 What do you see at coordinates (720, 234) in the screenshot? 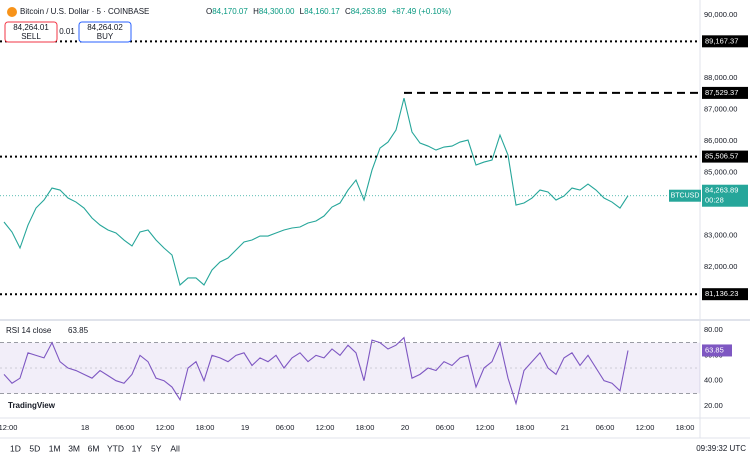
I see `y-tick-label: 83,000.00` at bounding box center [720, 234].